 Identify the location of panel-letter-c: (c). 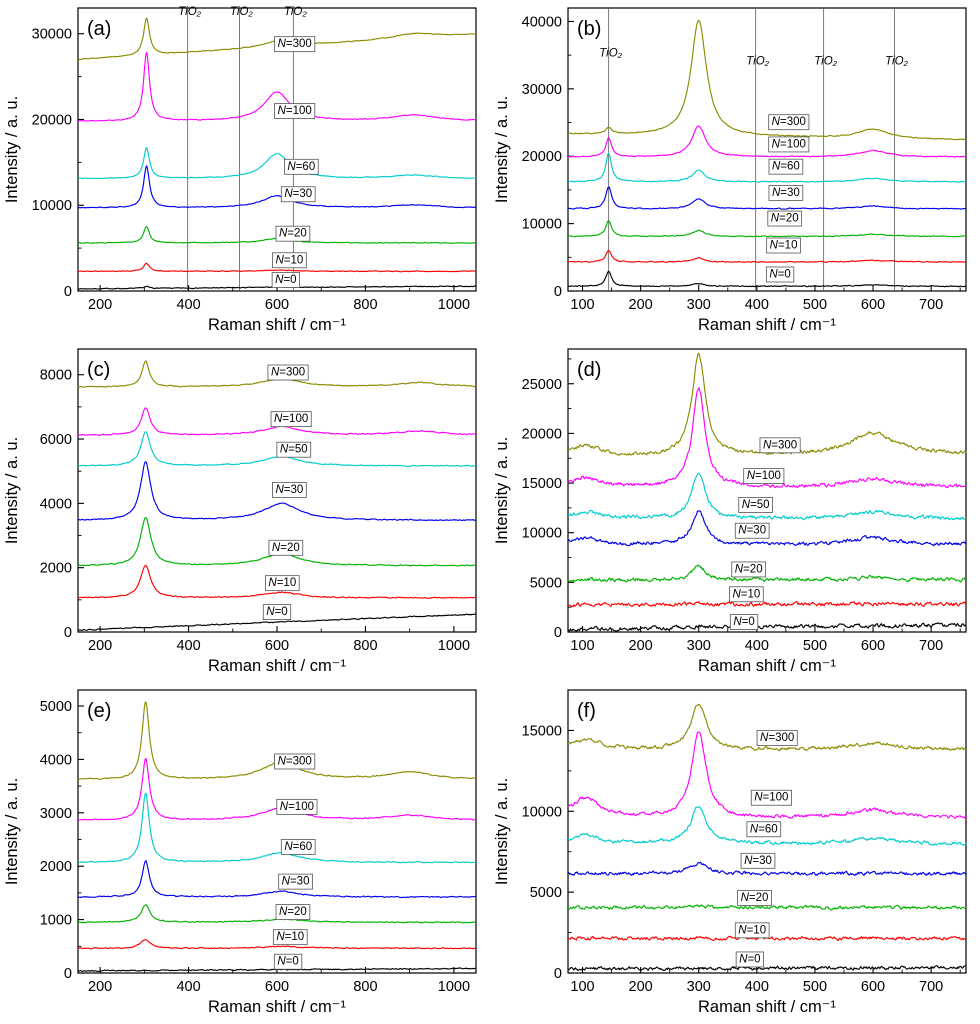
(98, 370).